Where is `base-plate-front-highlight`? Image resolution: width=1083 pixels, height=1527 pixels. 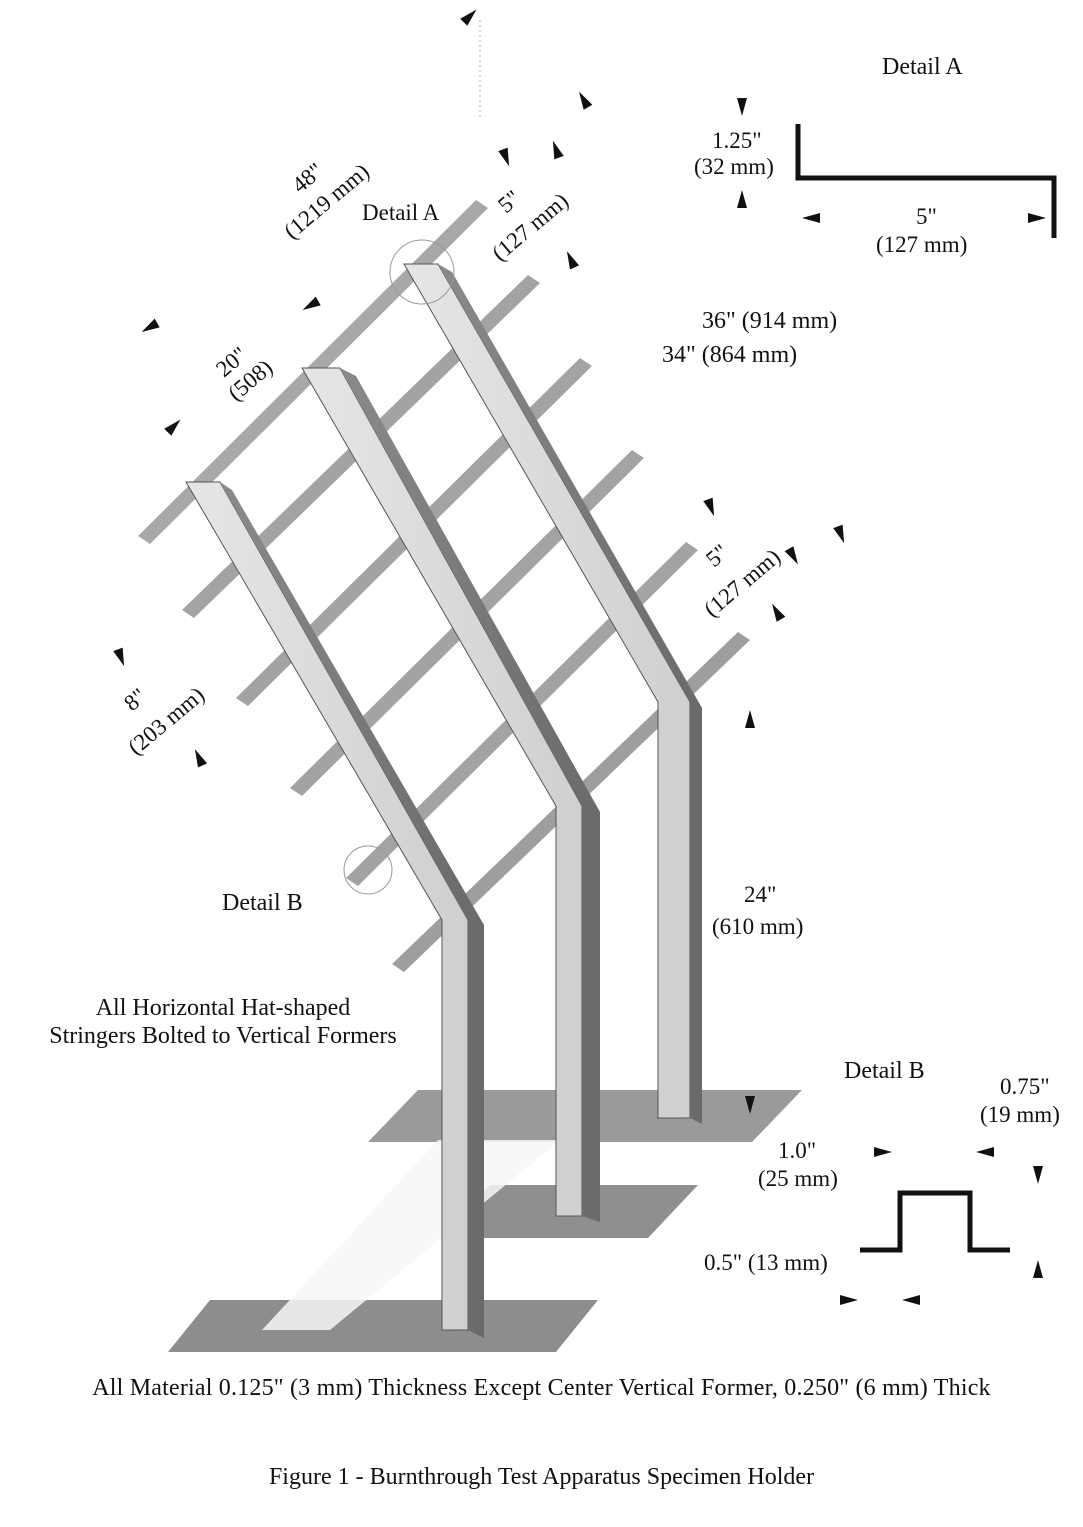 base-plate-front-highlight is located at coordinates (411, 1235).